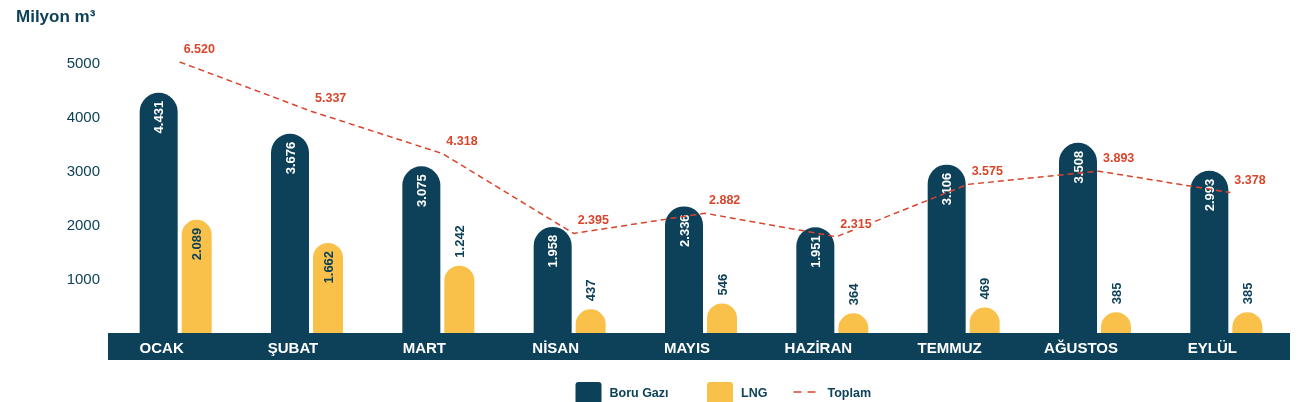 The height and width of the screenshot is (402, 1312). I want to click on data-label: 1.958, so click(553, 251).